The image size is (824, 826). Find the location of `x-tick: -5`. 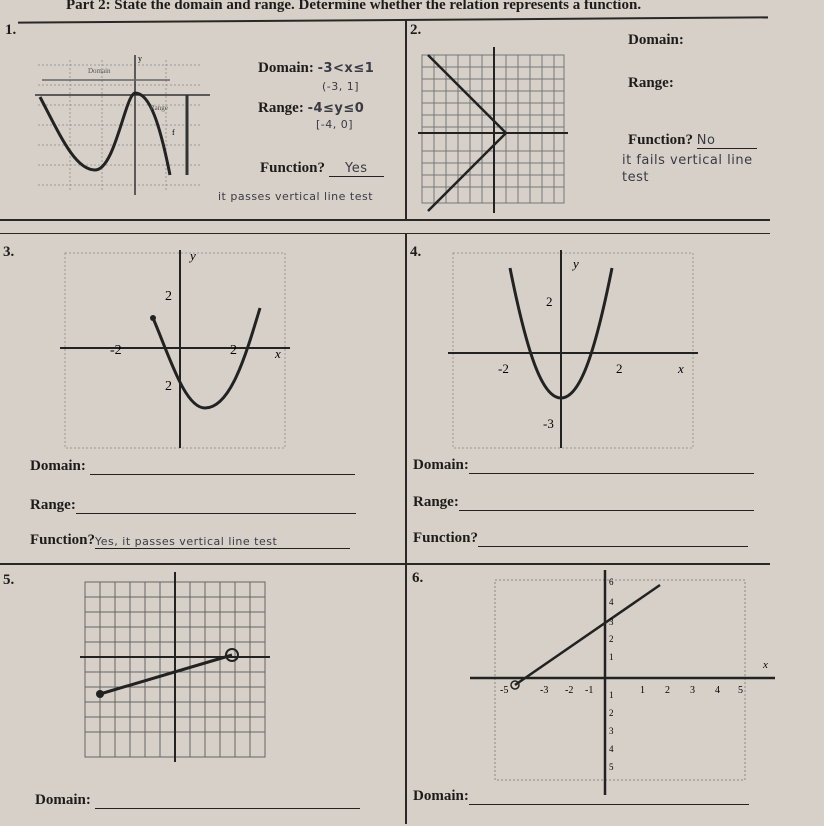

x-tick: -5 is located at coordinates (504, 690).